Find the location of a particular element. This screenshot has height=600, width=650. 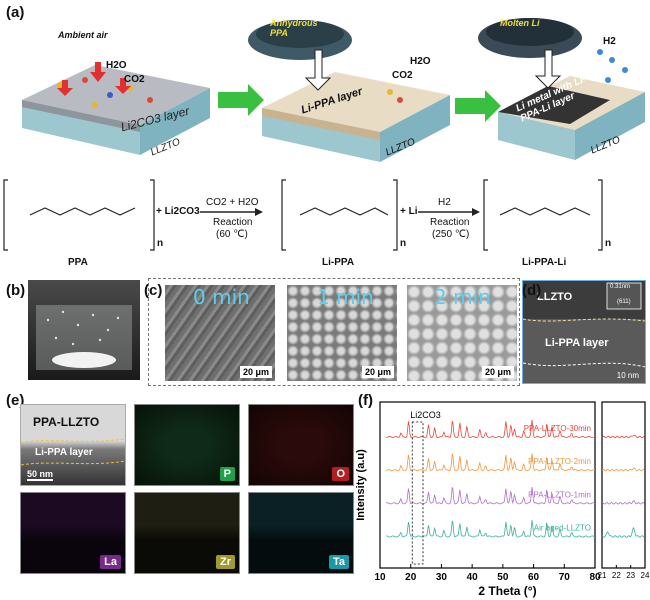

panel-b-photo is located at coordinates (84, 330).